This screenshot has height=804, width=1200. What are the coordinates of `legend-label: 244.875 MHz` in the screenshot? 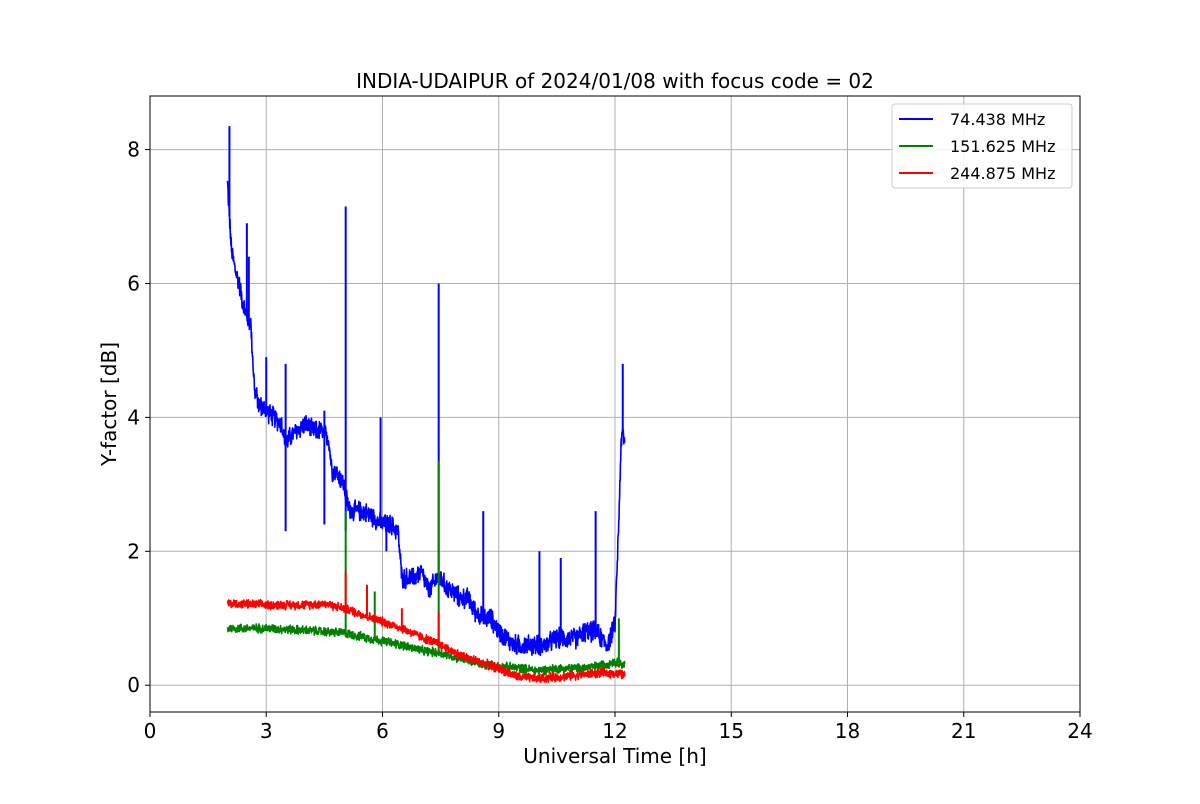 It's located at (1002, 173).